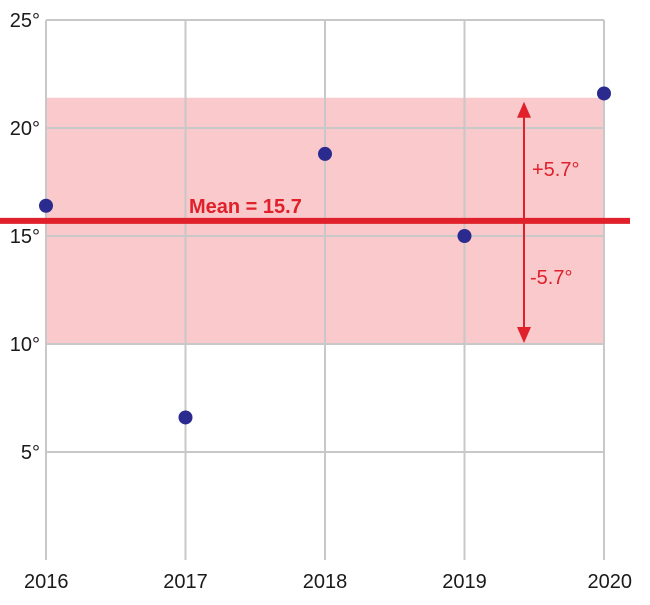  I want to click on band-upper-label: +5.7°, so click(555, 170).